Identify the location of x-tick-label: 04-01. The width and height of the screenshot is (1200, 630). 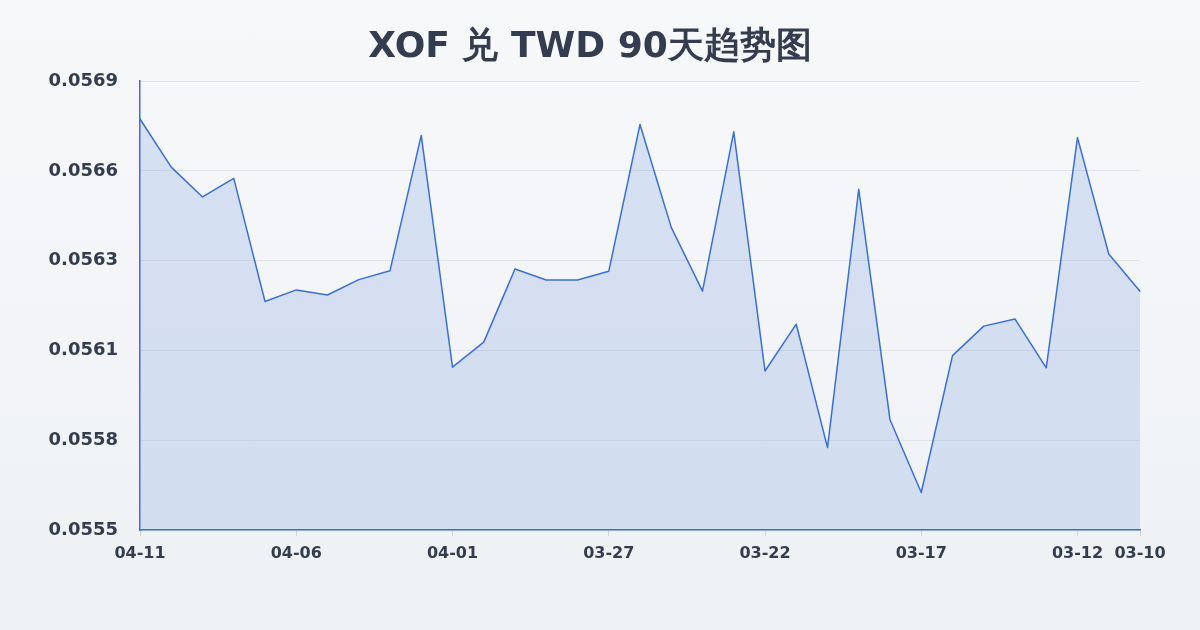
(452, 552).